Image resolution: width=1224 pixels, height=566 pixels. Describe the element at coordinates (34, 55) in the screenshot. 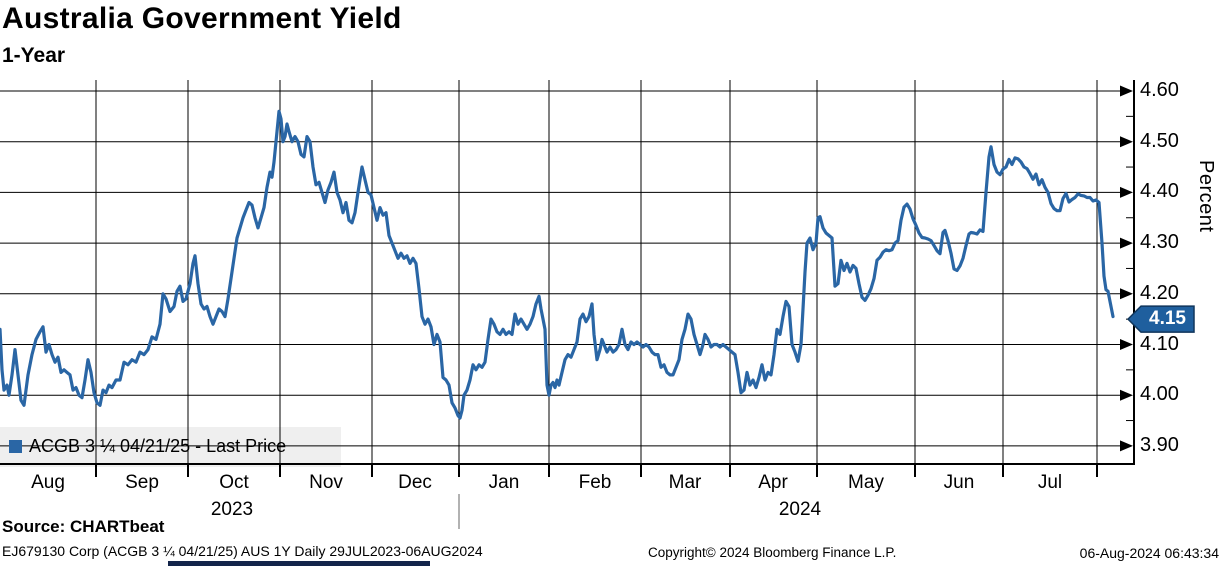

I see `page-subtitle: 1-Year` at that location.